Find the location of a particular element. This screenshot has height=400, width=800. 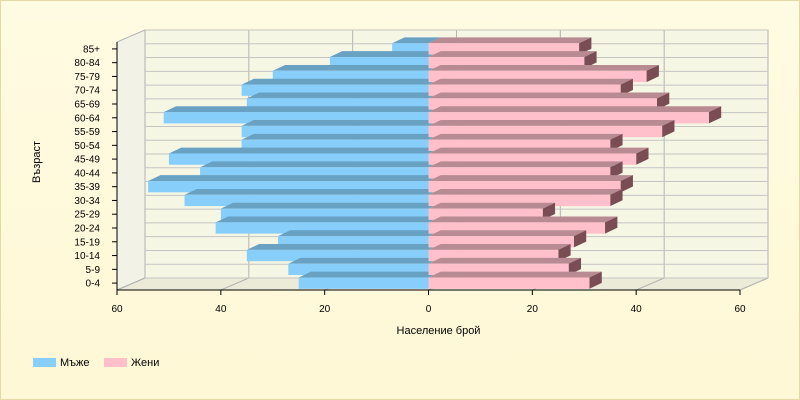

x-tick-label: 0 is located at coordinates (429, 309).